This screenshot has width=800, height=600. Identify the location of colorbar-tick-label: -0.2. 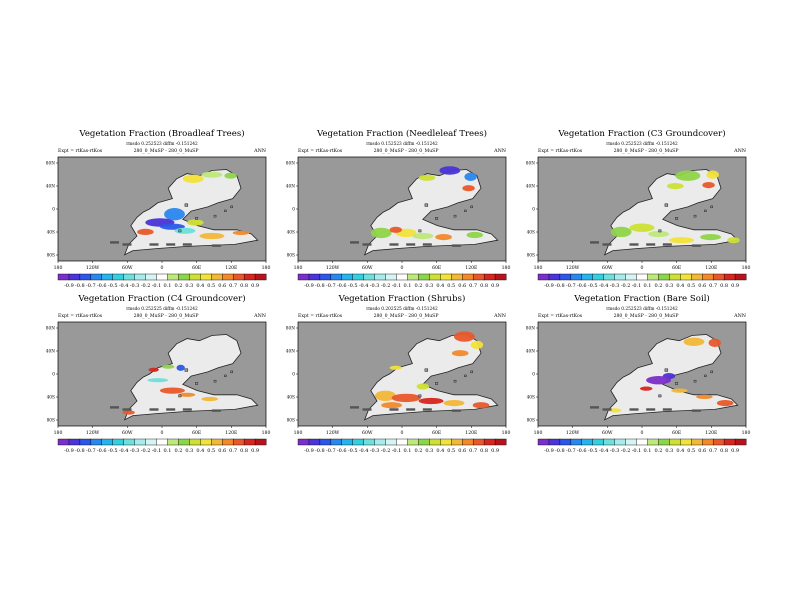
(146, 286).